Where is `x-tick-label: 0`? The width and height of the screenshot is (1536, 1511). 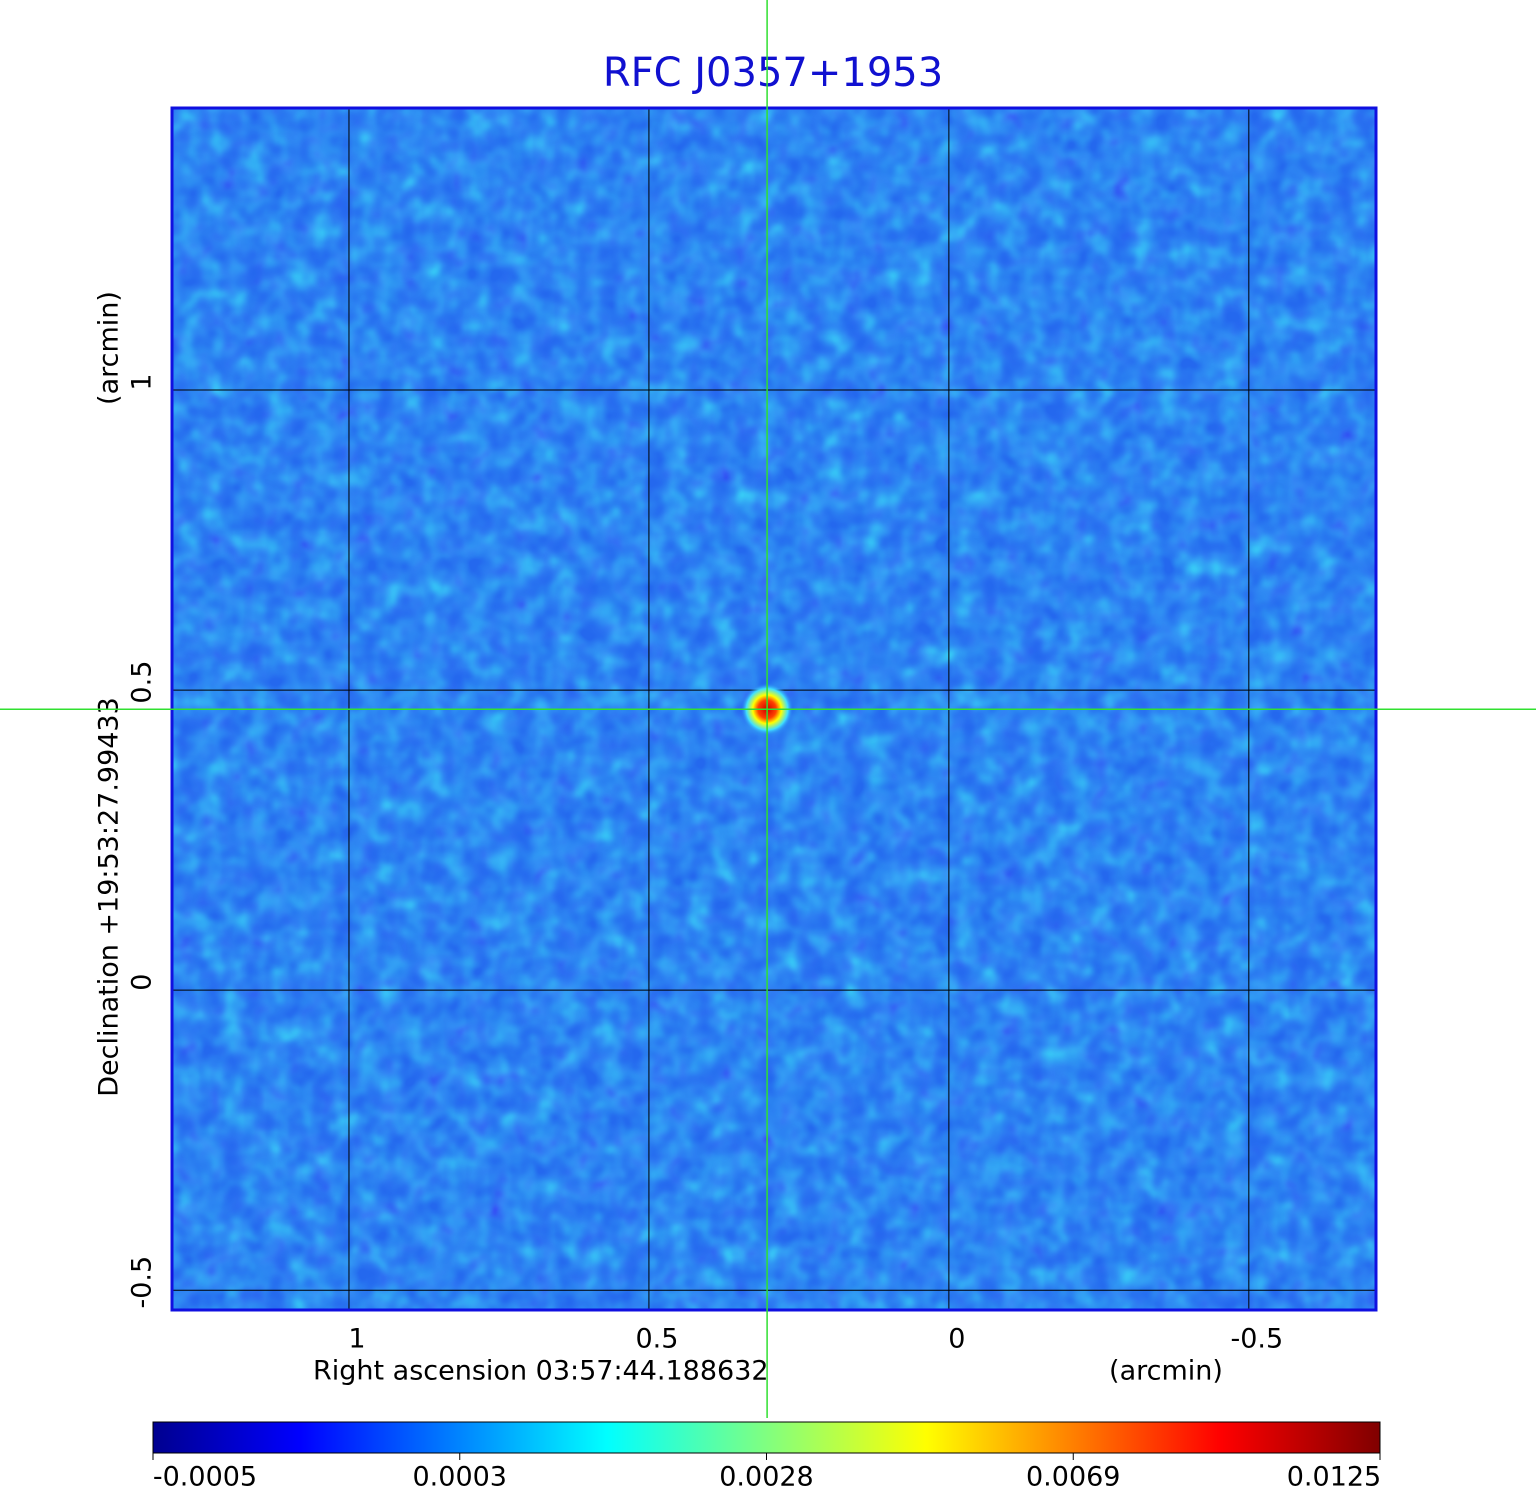 x-tick-label: 0 is located at coordinates (956, 1339).